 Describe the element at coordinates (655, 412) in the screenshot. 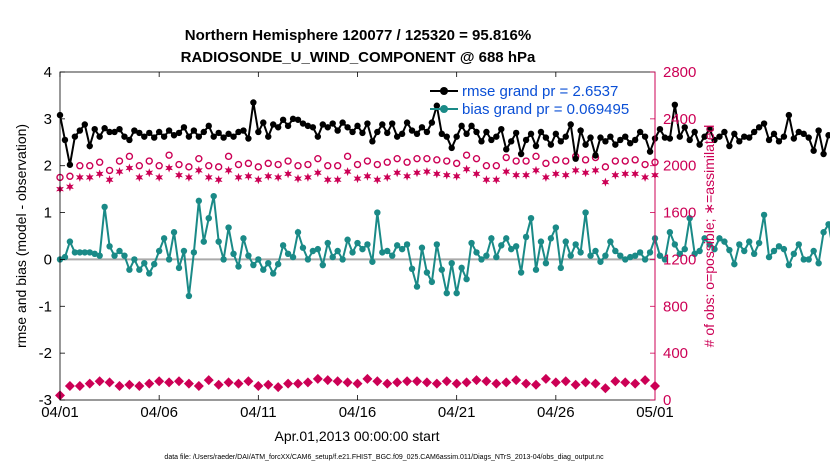

I see `x-tick-label: 05/01` at that location.